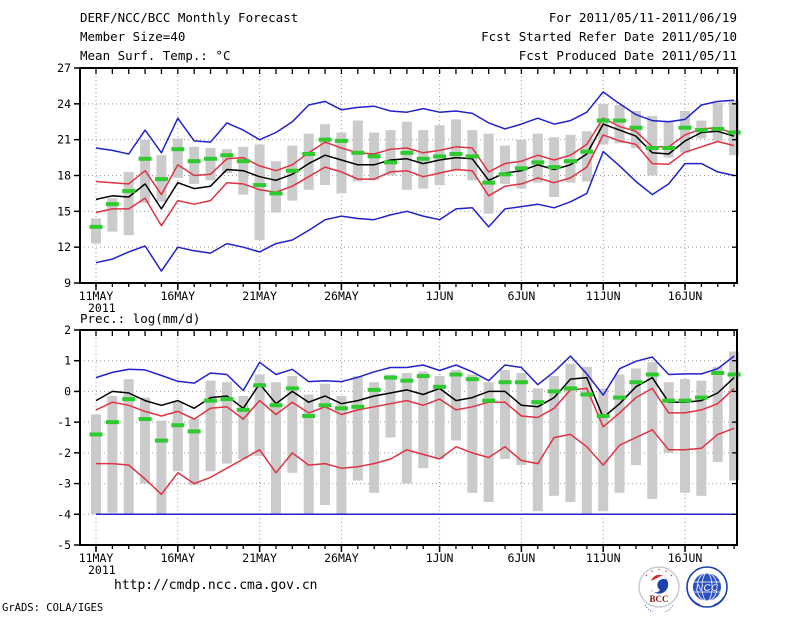 This screenshot has height=618, width=800. What do you see at coordinates (659, 589) in the screenshot?
I see `bcc-logo: BCC` at bounding box center [659, 589].